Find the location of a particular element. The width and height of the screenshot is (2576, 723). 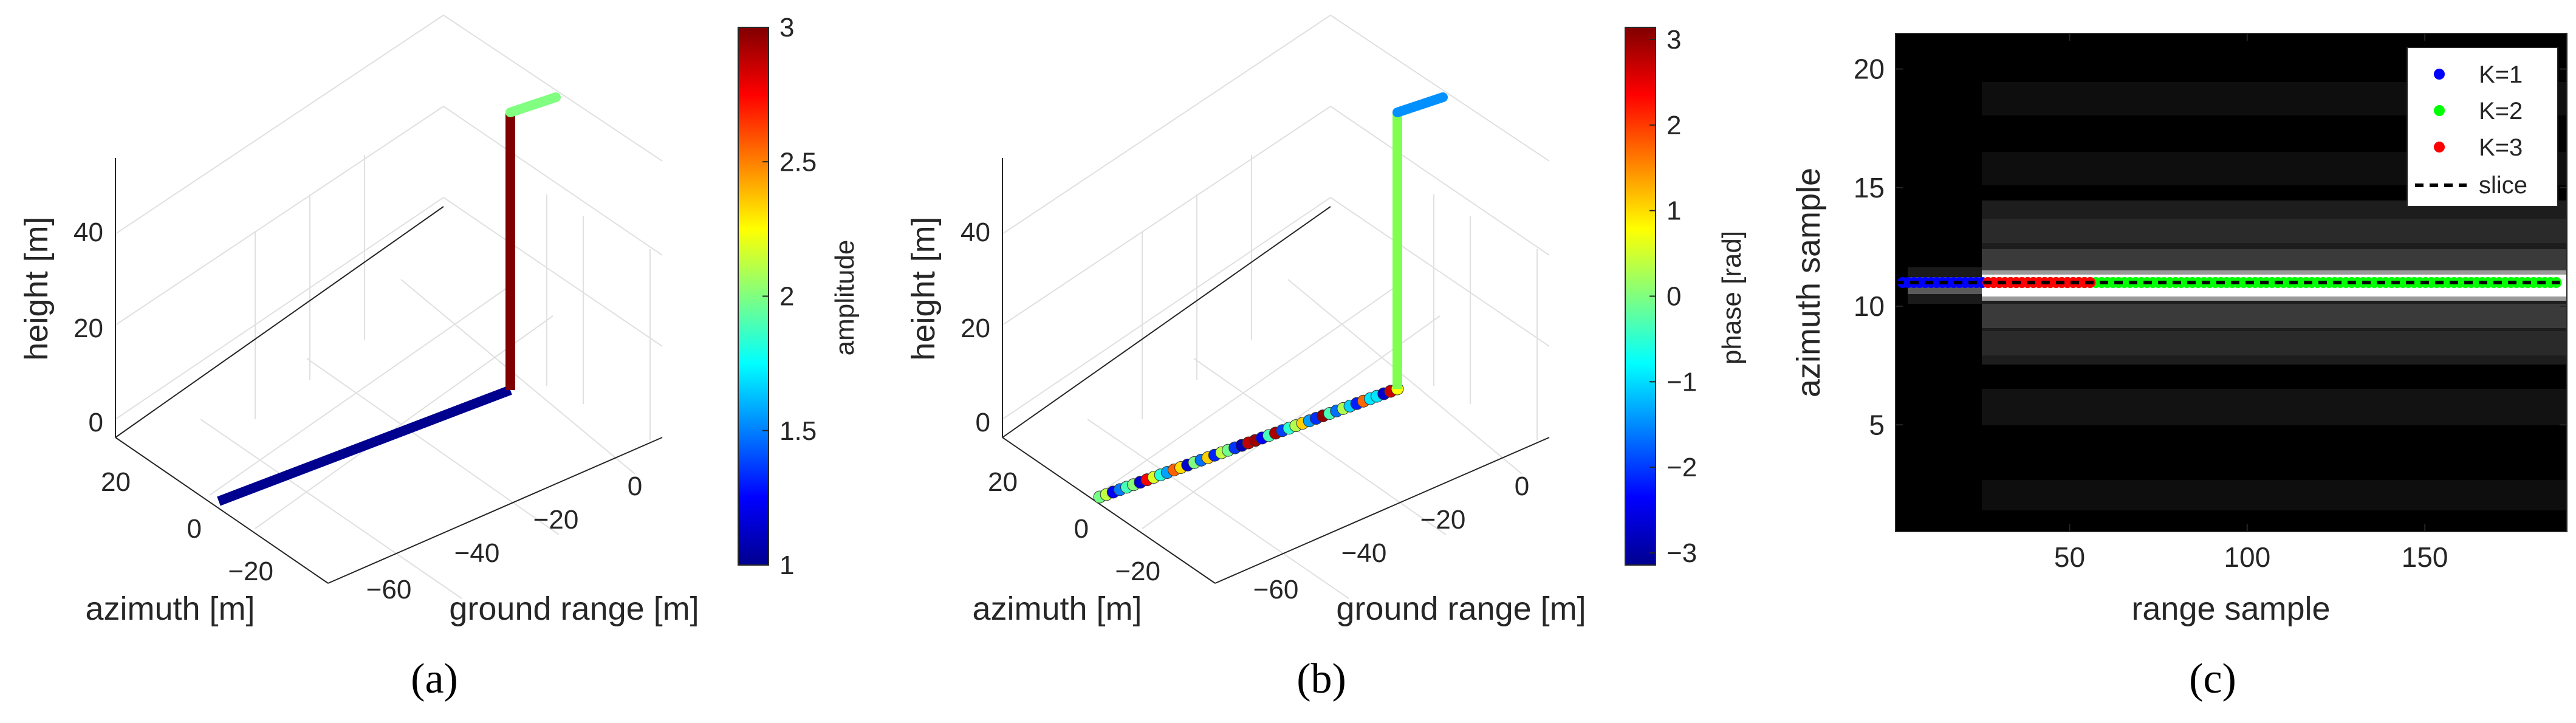

panel-a-ylabel: azimuth [m] is located at coordinates (170, 609).